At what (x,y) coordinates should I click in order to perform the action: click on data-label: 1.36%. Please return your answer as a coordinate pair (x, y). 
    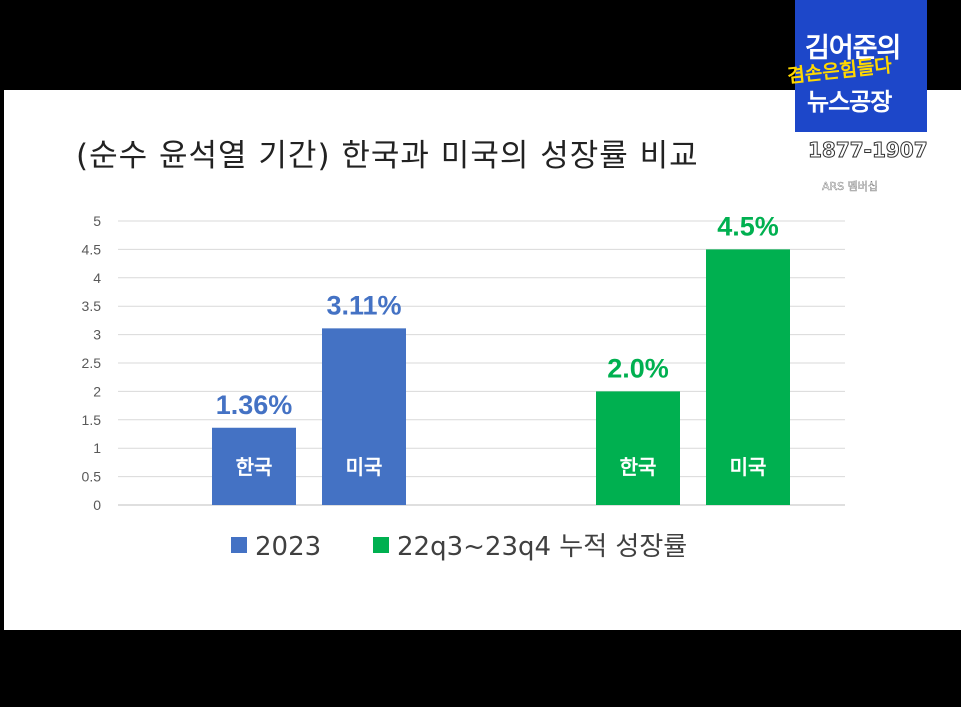
    Looking at the image, I should click on (254, 405).